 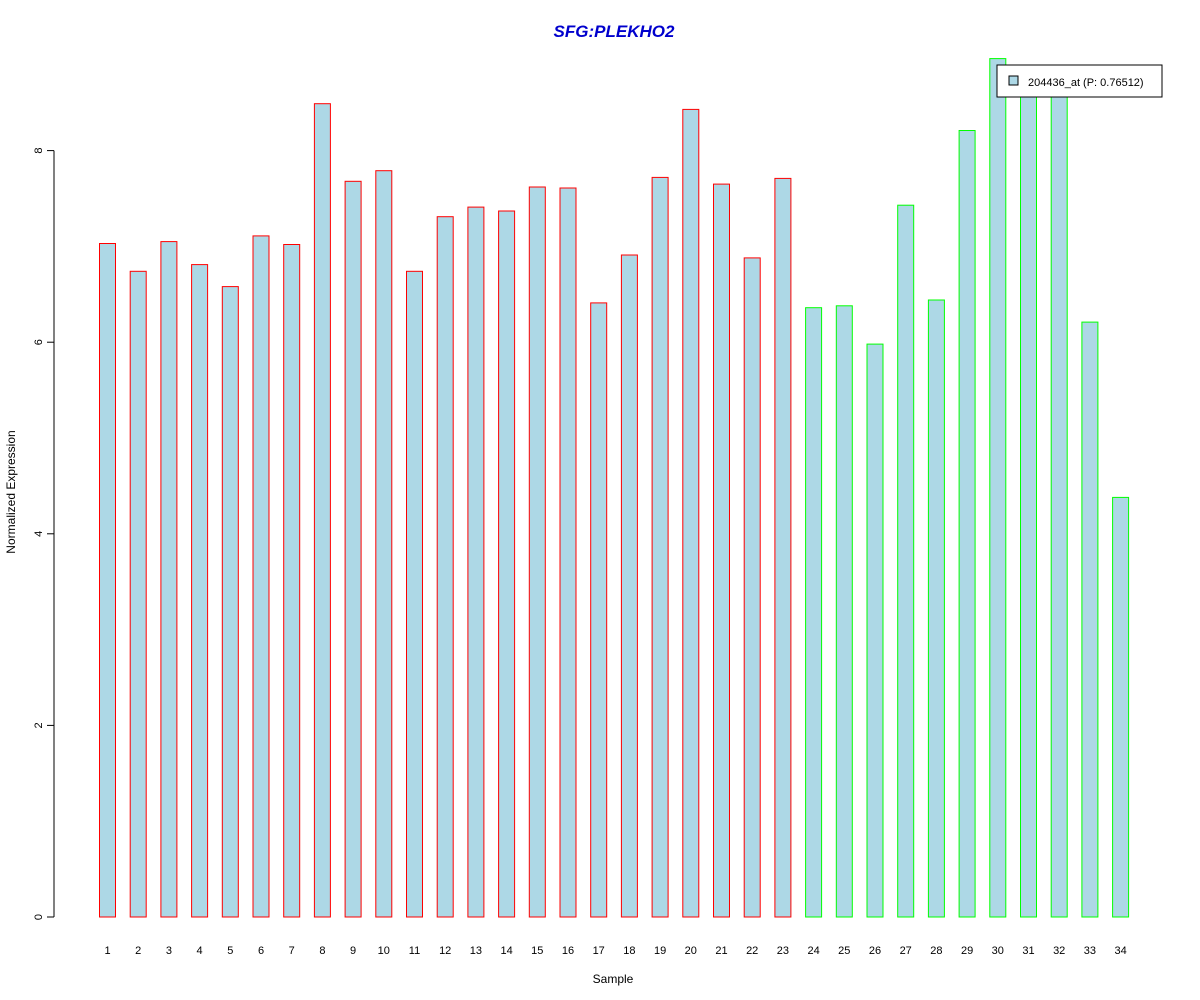 I want to click on legend-swatch, so click(x=1013, y=80).